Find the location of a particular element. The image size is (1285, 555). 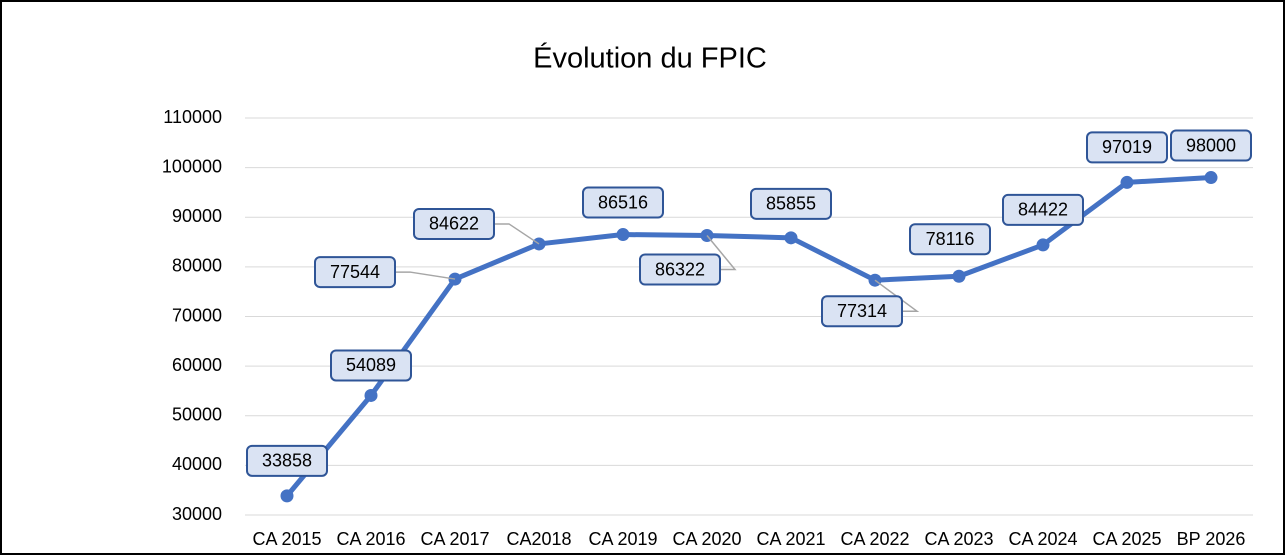

data-label: 77314 is located at coordinates (862, 311).